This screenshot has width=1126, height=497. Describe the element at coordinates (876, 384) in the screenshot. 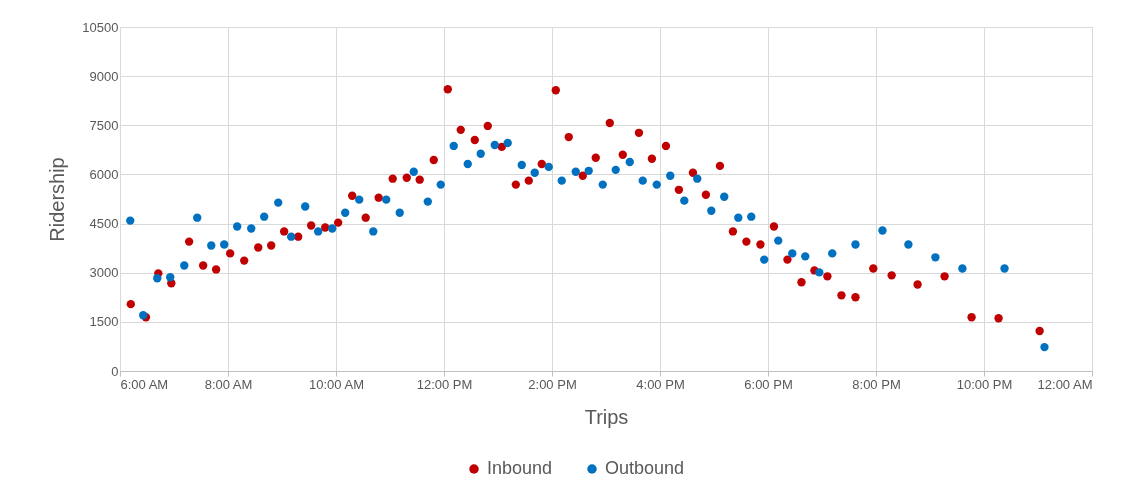

I see `x-tick-label: 8:00 PM` at that location.